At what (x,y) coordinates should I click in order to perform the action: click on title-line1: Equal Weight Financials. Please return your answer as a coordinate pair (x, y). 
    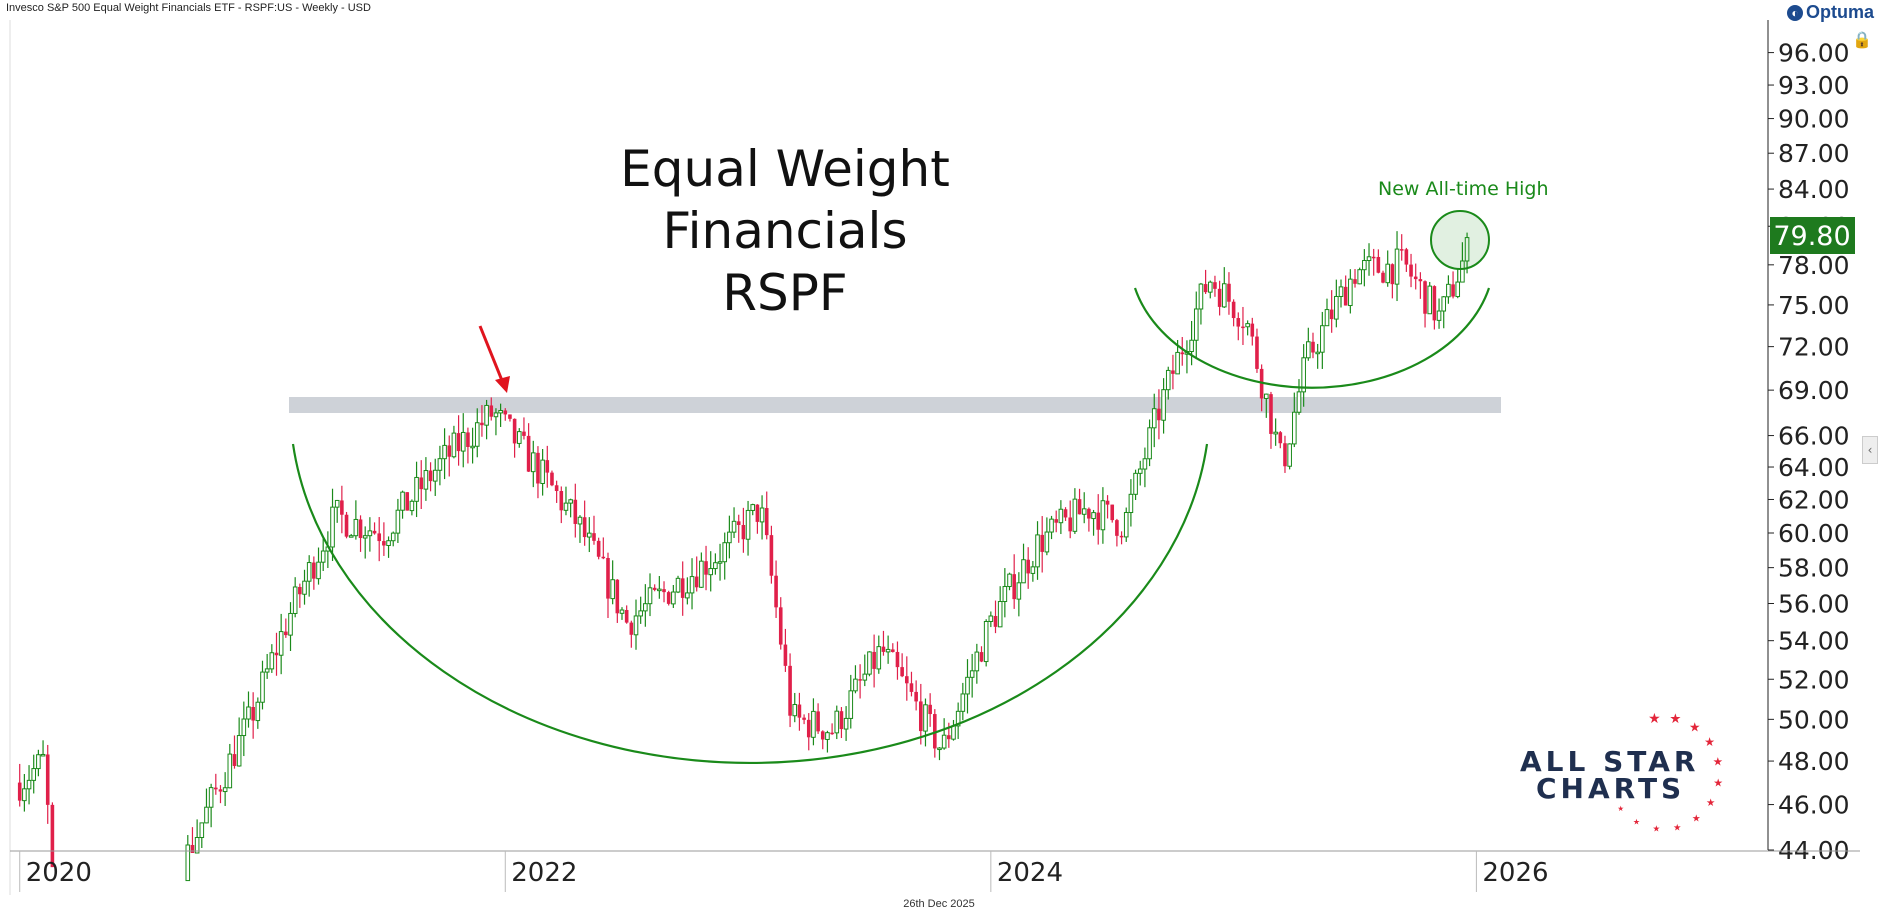
    Looking at the image, I should click on (785, 200).